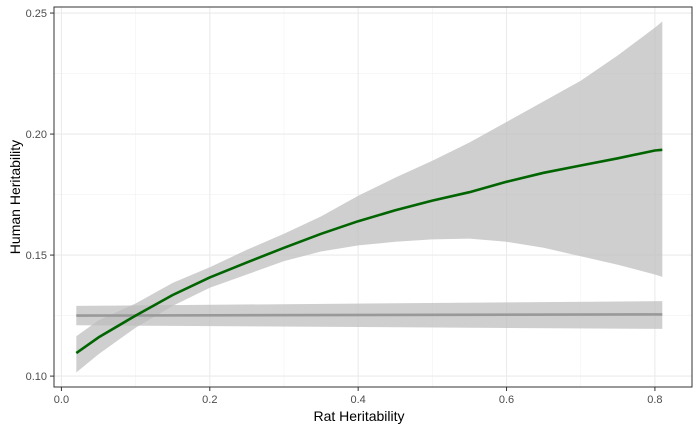 The width and height of the screenshot is (700, 432). What do you see at coordinates (36, 14) in the screenshot?
I see `y-tick-label: 0.25` at bounding box center [36, 14].